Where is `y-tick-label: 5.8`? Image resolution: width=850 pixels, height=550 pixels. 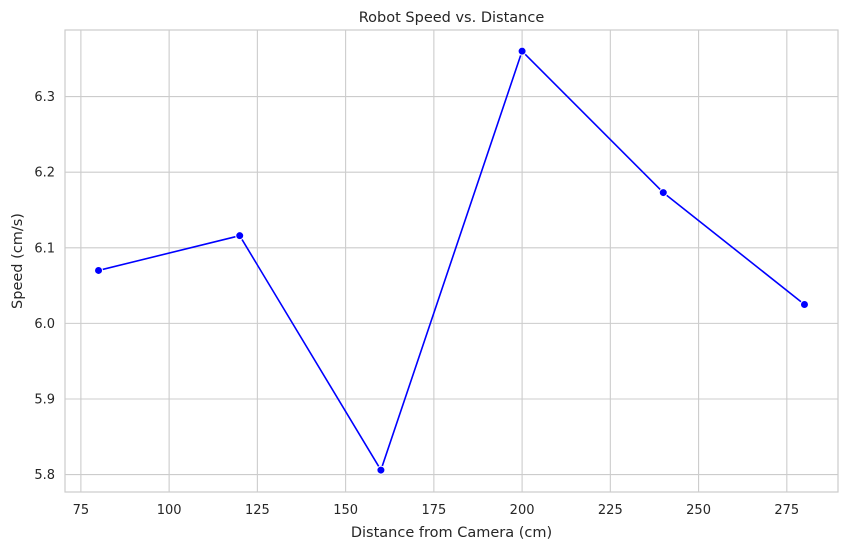
y-tick-label: 5.8 is located at coordinates (44, 475).